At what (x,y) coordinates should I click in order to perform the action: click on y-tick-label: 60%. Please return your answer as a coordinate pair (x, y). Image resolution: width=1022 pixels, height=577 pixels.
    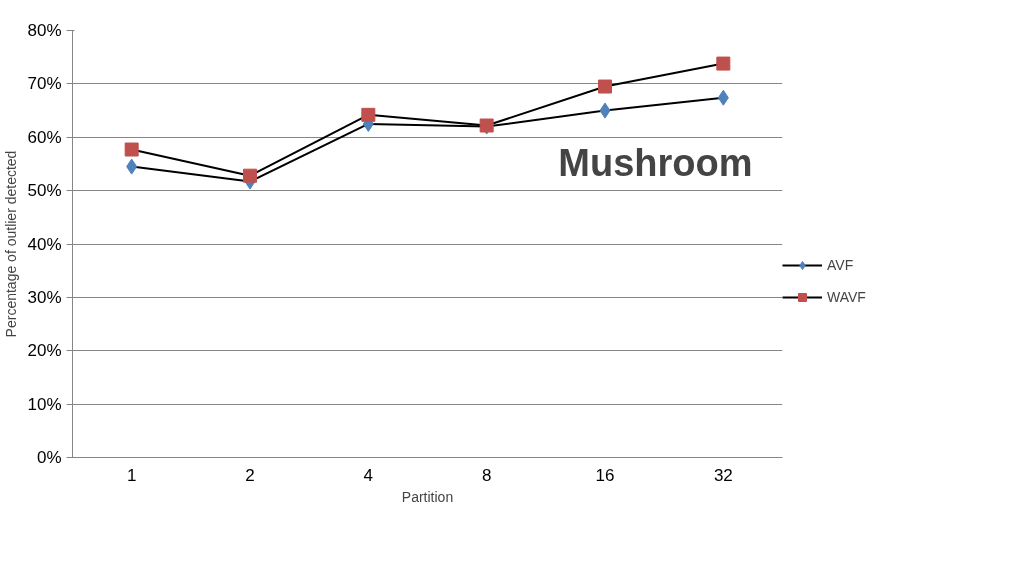
    Looking at the image, I should click on (44, 137).